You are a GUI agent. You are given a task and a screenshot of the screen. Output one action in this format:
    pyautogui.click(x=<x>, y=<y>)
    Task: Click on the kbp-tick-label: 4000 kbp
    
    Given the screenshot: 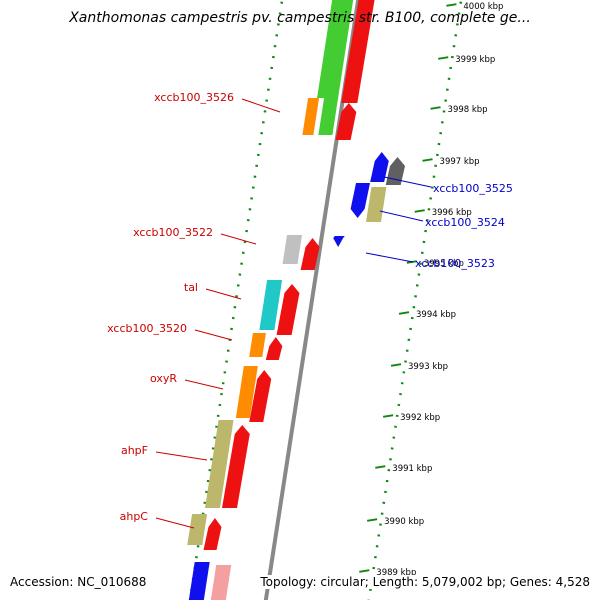 What is the action you would take?
    pyautogui.click(x=483, y=7)
    